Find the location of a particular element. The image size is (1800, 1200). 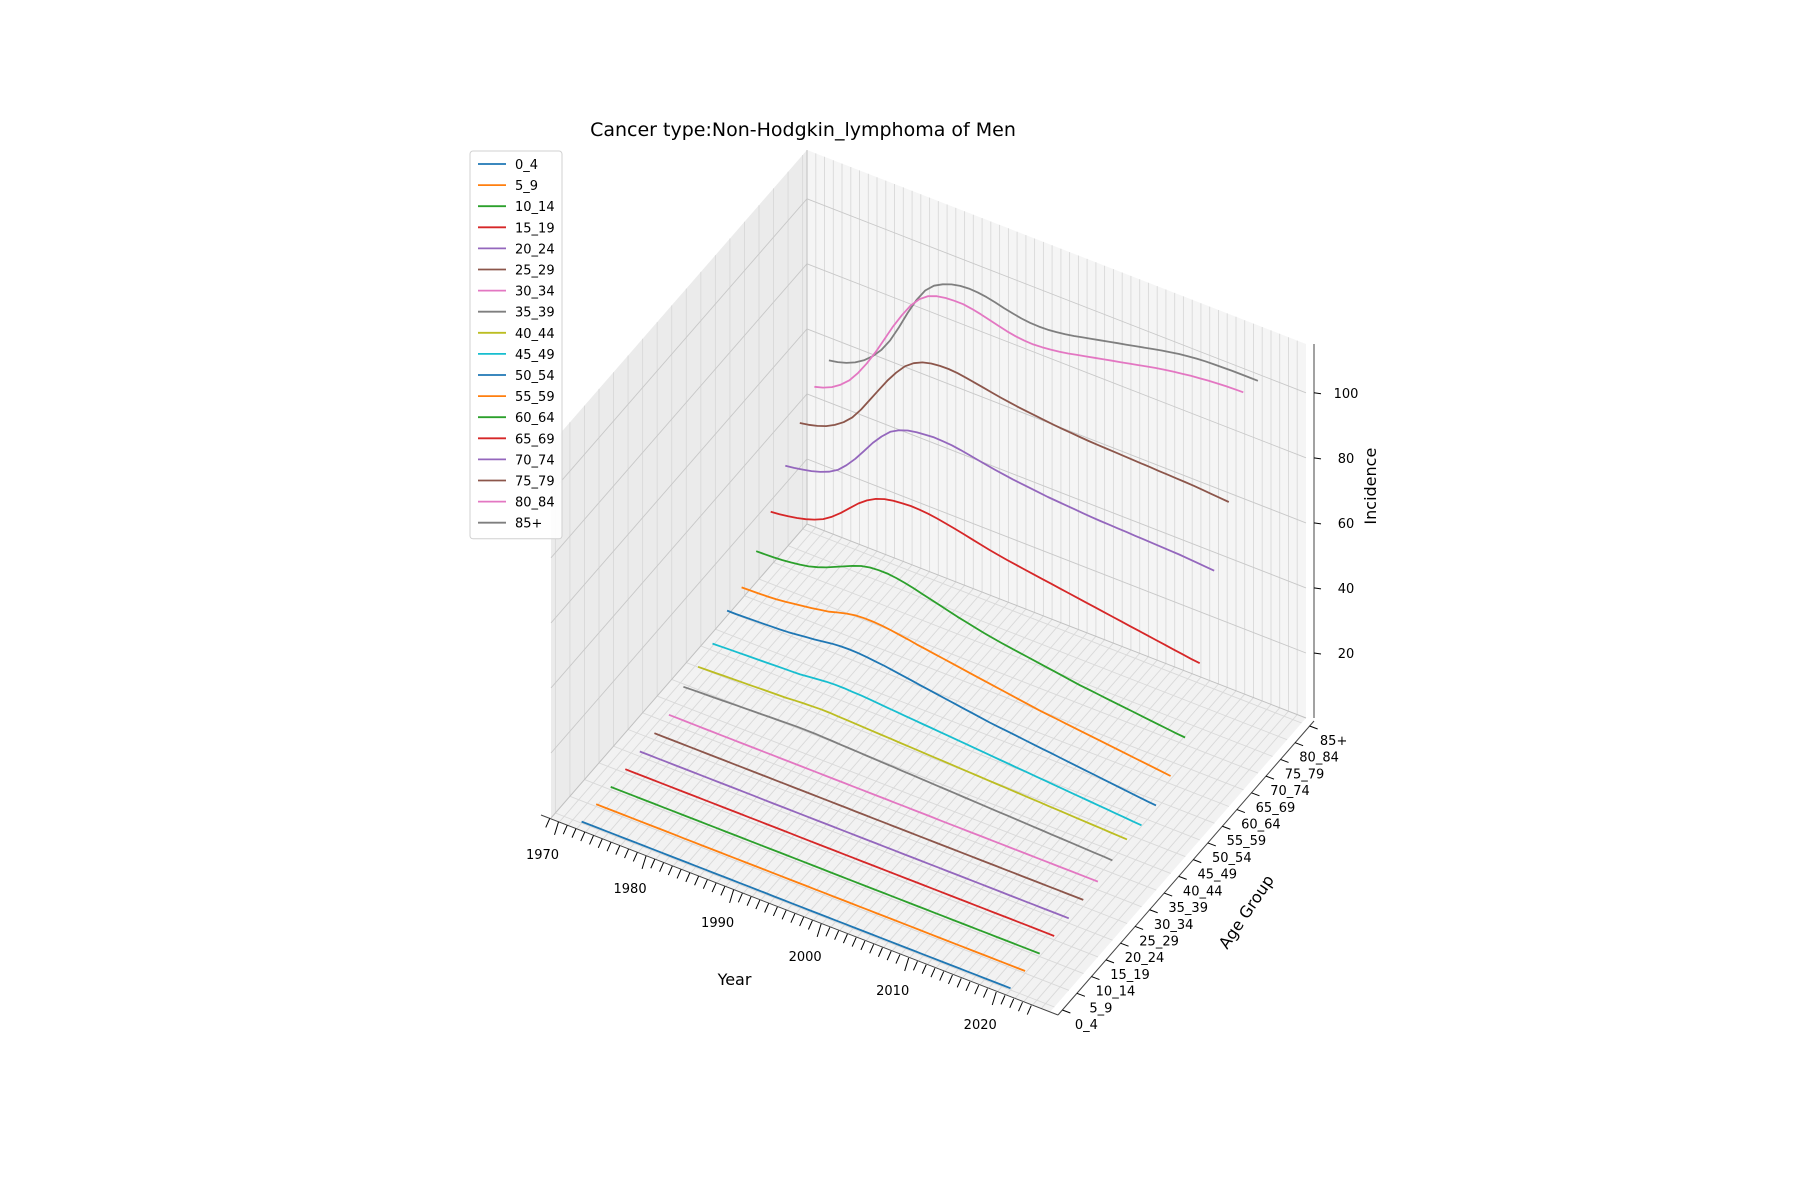

legend-entry: 40_44 is located at coordinates (535, 334).